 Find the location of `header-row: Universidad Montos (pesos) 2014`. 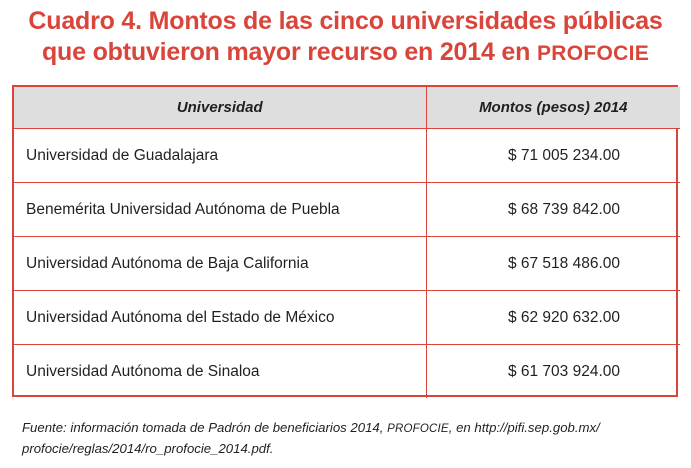

header-row: Universidad Montos (pesos) 2014 is located at coordinates (347, 108).